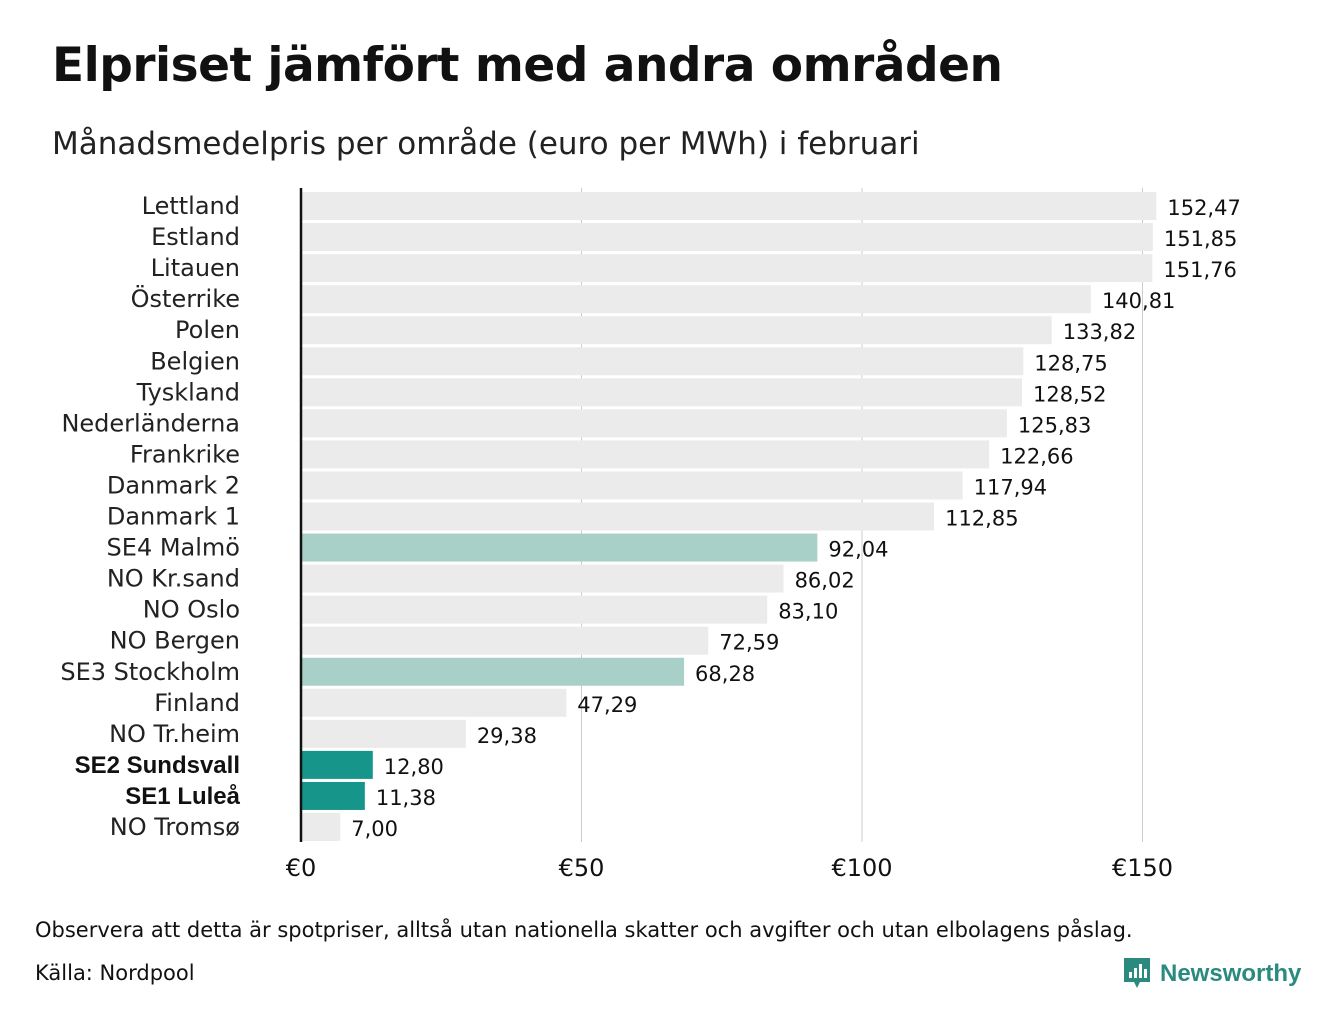 This screenshot has width=1340, height=1020. Describe the element at coordinates (150, 423) in the screenshot. I see `category-label: Nederländerna` at that location.